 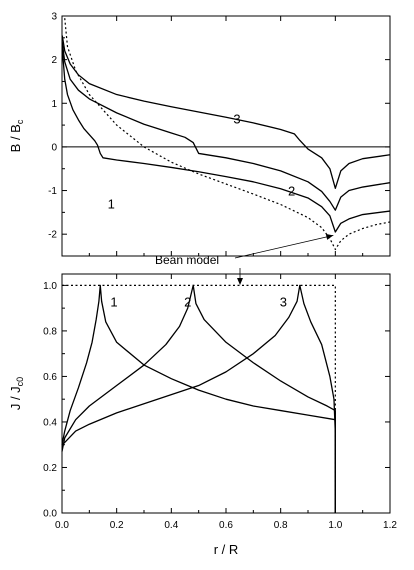 I want to click on bean-model-pointer-arrowhead, so click(x=240, y=281).